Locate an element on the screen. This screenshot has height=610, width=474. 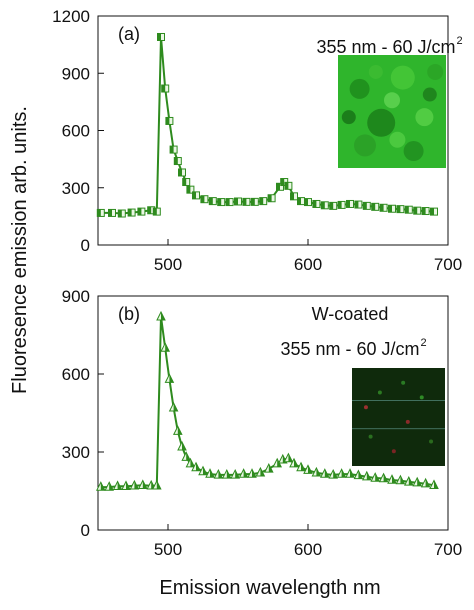
panel-label-b: (b) is located at coordinates (129, 314).